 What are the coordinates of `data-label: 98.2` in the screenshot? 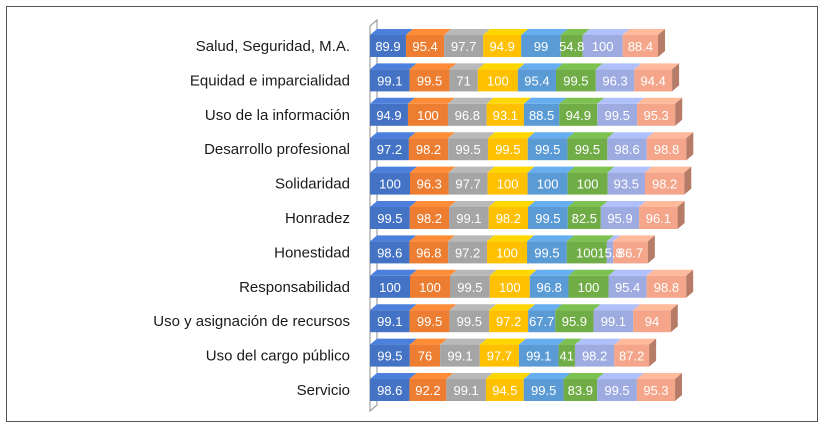 It's located at (594, 356).